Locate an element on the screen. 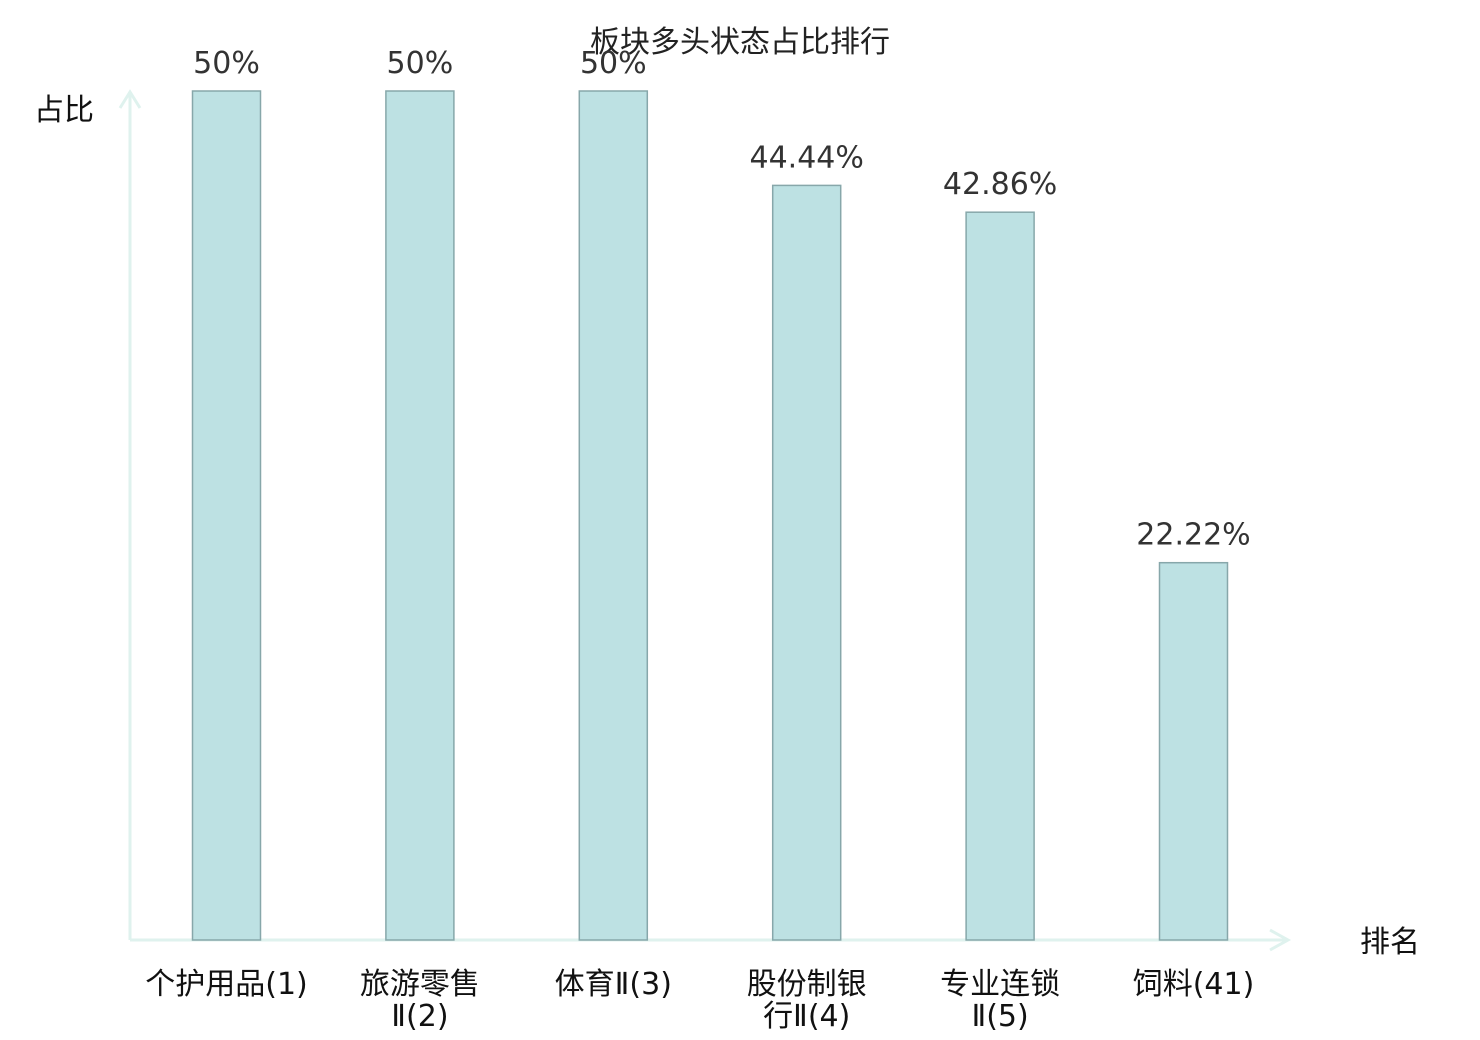 This screenshot has height=1040, width=1480. category-label-1: 个护用品(1) is located at coordinates (226, 984).